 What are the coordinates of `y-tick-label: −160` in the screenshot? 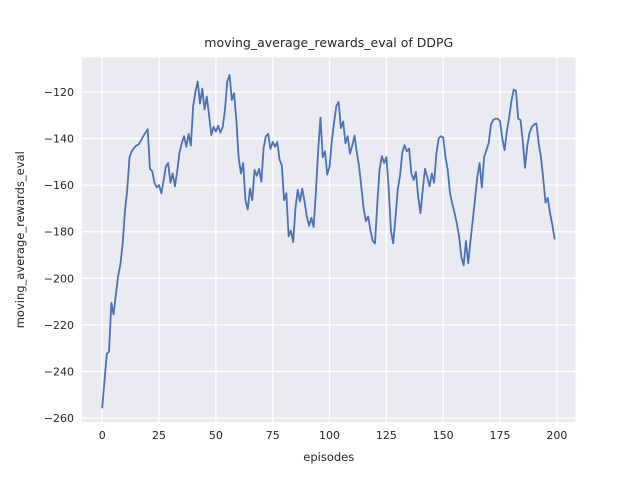 It's located at (59, 185).